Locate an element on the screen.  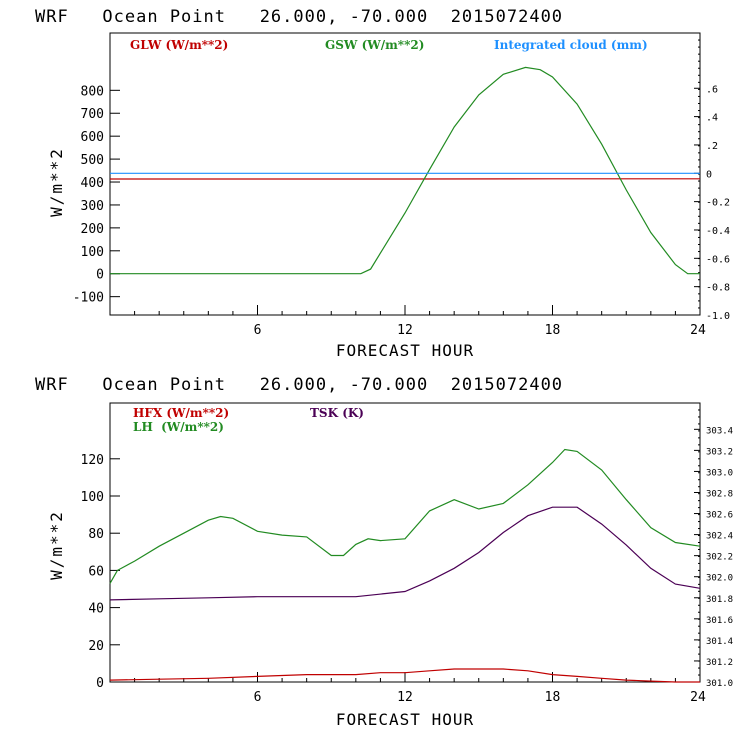
chart-2-y-tick-label: 60 is located at coordinates (96, 571).